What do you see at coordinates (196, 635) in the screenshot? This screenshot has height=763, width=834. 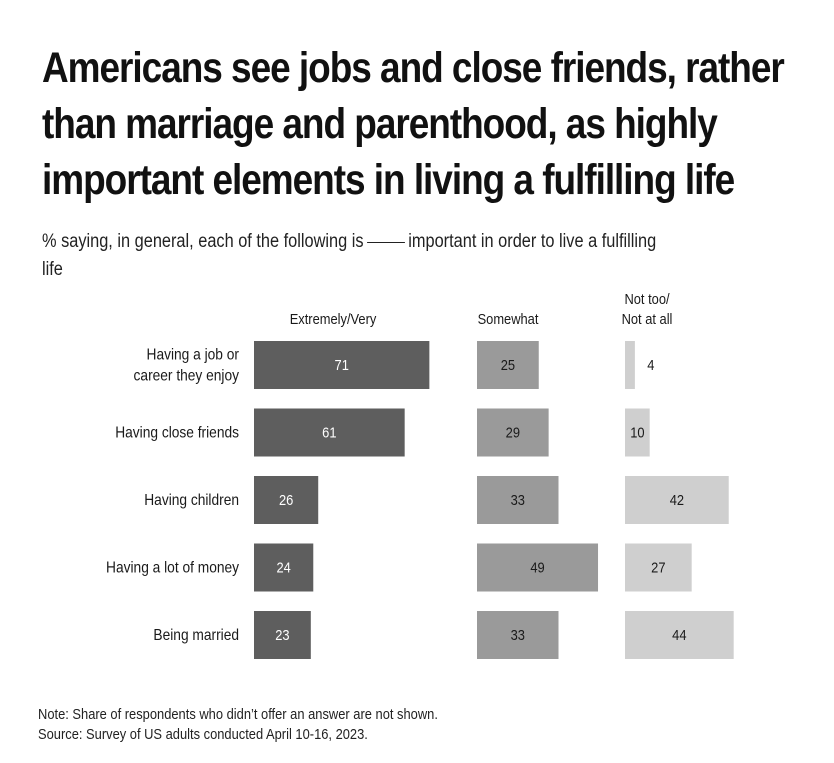 I see `category-label-4-line-0: Being married` at bounding box center [196, 635].